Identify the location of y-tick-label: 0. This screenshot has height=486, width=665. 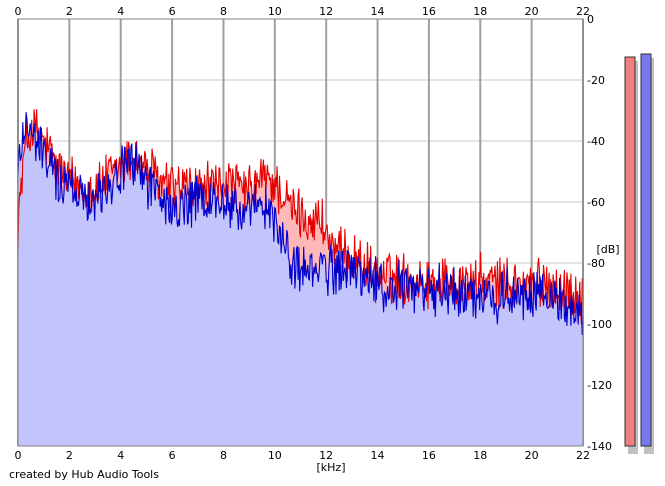
(590, 19).